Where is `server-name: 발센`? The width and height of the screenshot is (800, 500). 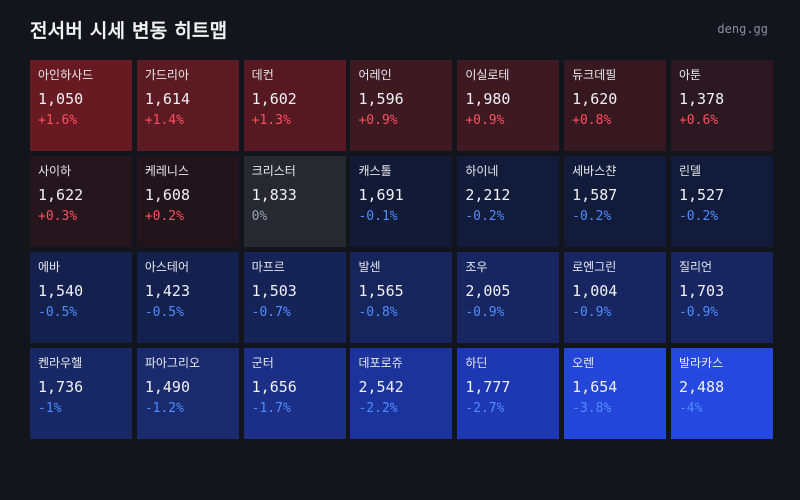
server-name: 발센 is located at coordinates (369, 267).